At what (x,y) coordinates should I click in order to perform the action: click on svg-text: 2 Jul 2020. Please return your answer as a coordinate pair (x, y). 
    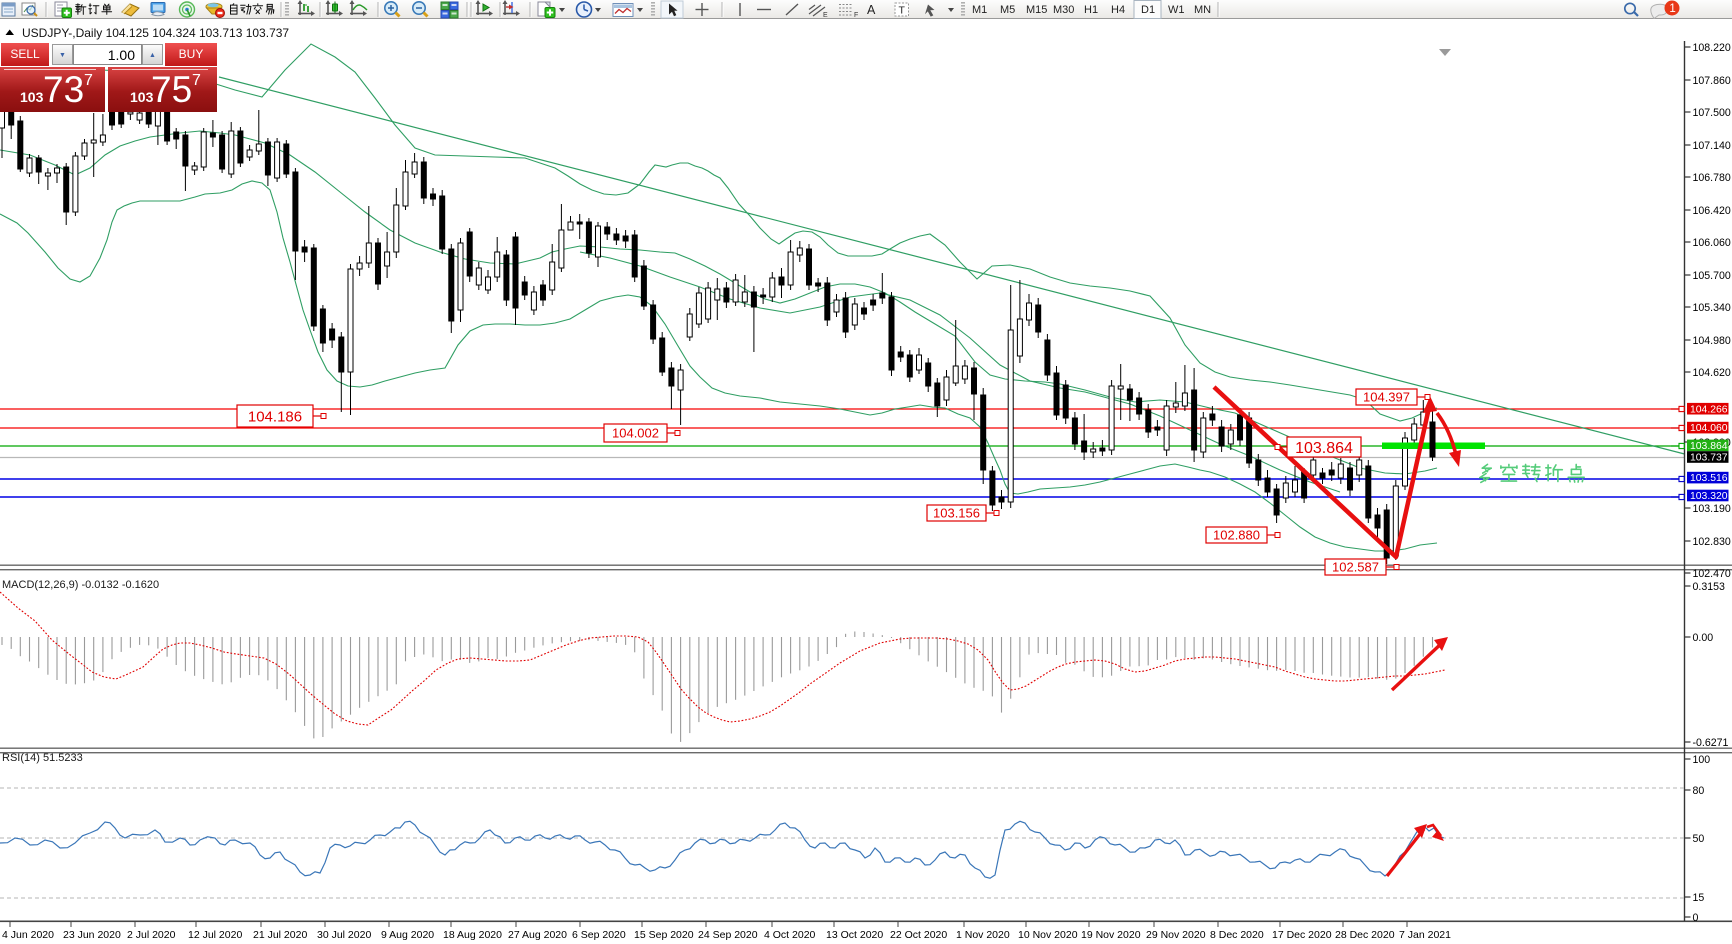
    Looking at the image, I should click on (151, 935).